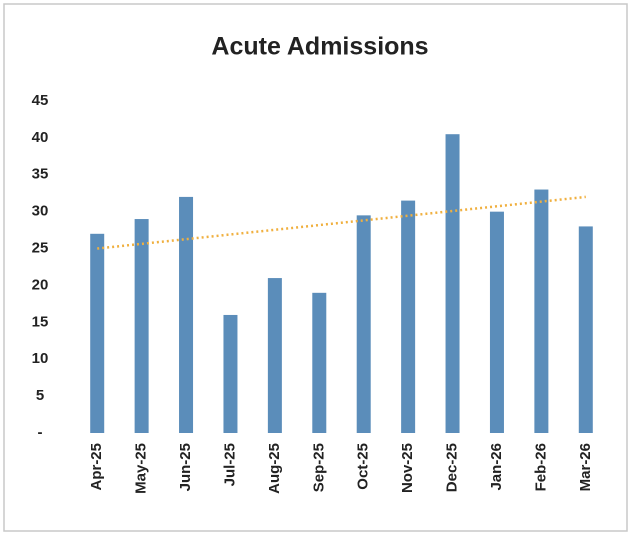 The width and height of the screenshot is (631, 535). What do you see at coordinates (496, 467) in the screenshot?
I see `x-tick-label: Jan-26` at bounding box center [496, 467].